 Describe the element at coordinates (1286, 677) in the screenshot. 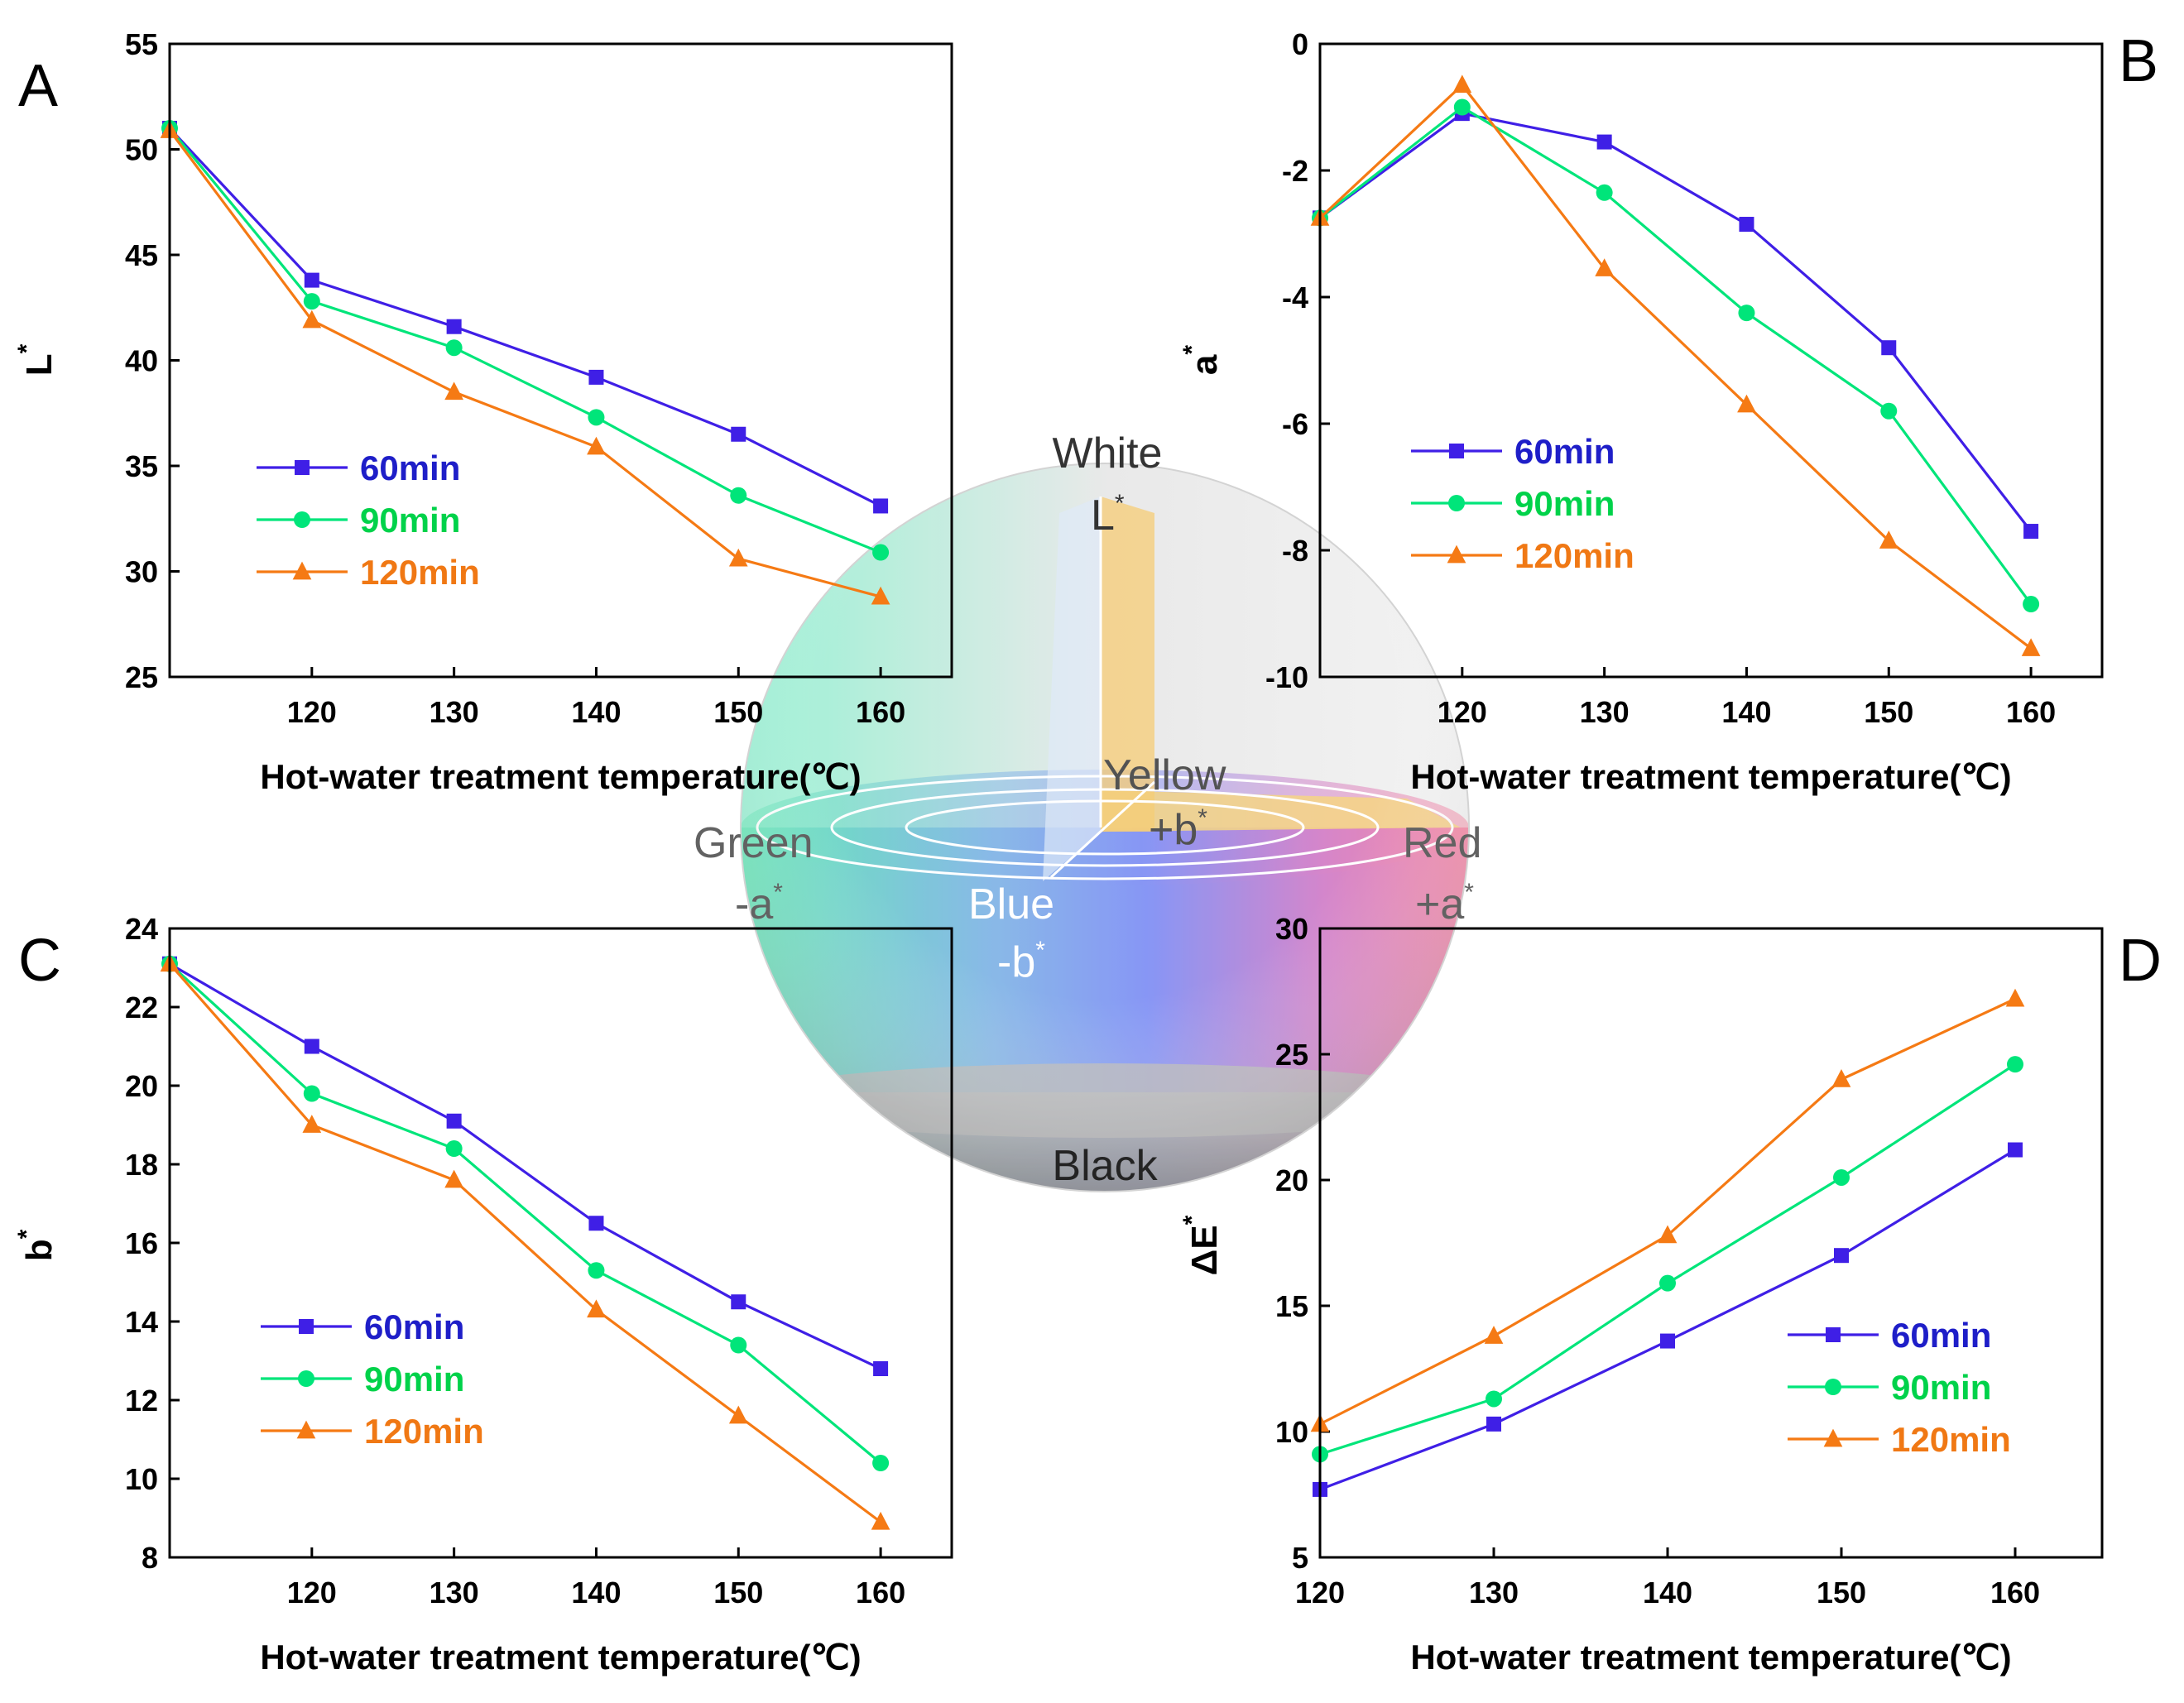

I see `y-tick-label: -10` at that location.